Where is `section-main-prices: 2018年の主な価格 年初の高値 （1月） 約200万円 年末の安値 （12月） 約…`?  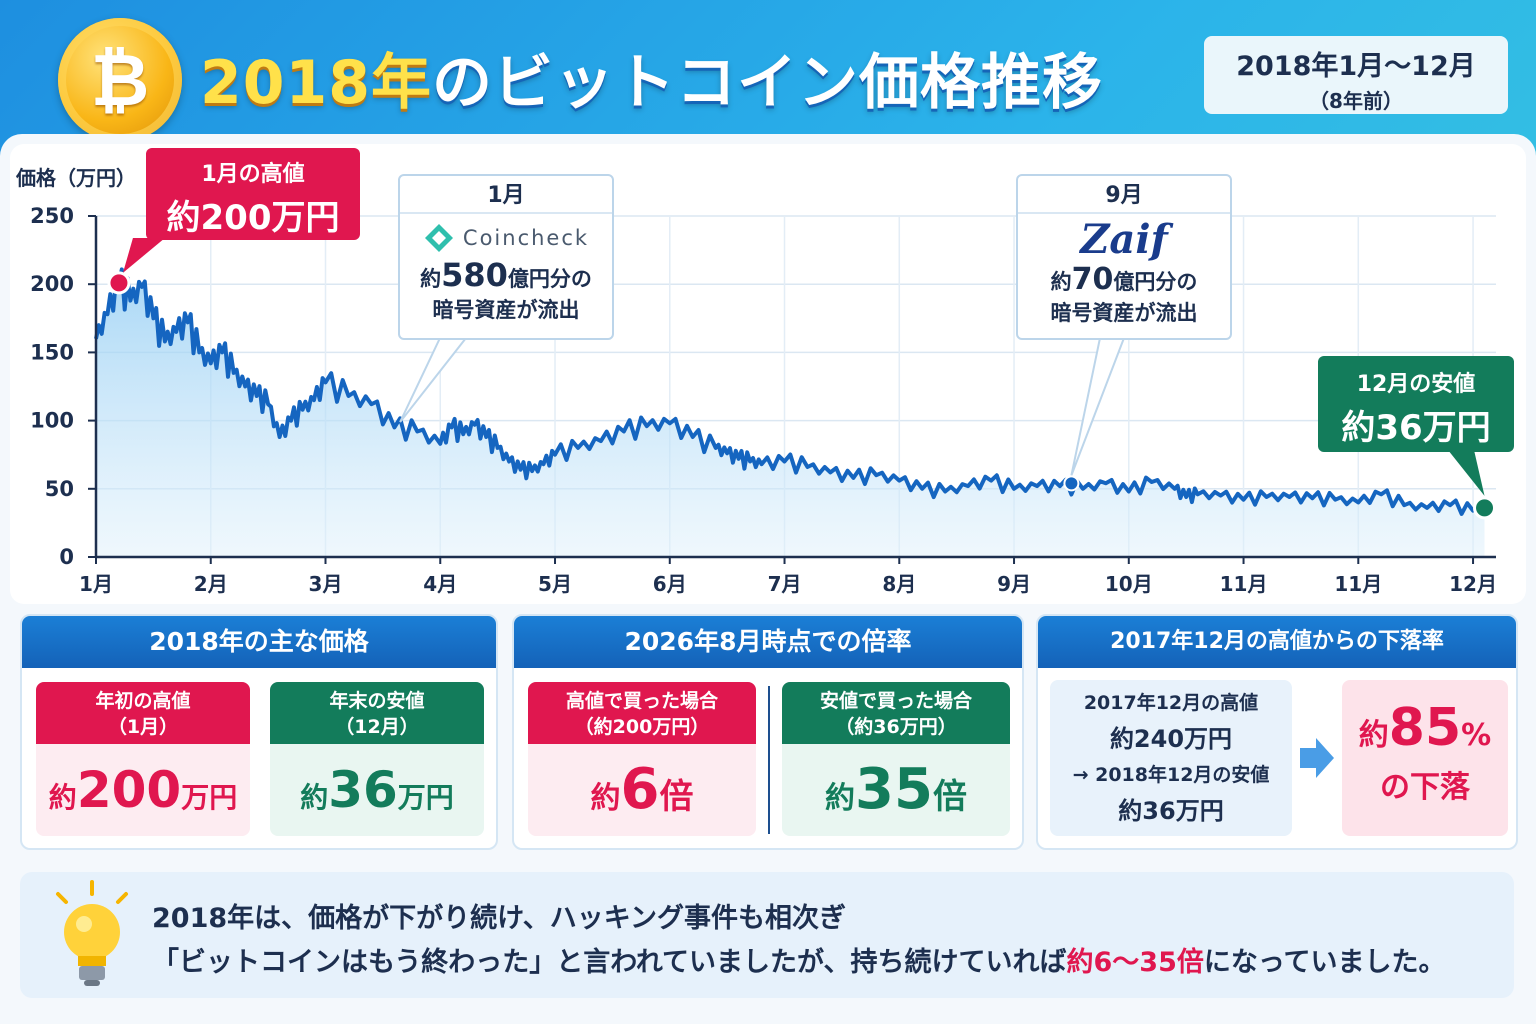
section-main-prices: 2018年の主な価格 年初の高値 （1月） 約200万円 年末の安値 （12月） 約… is located at coordinates (259, 732).